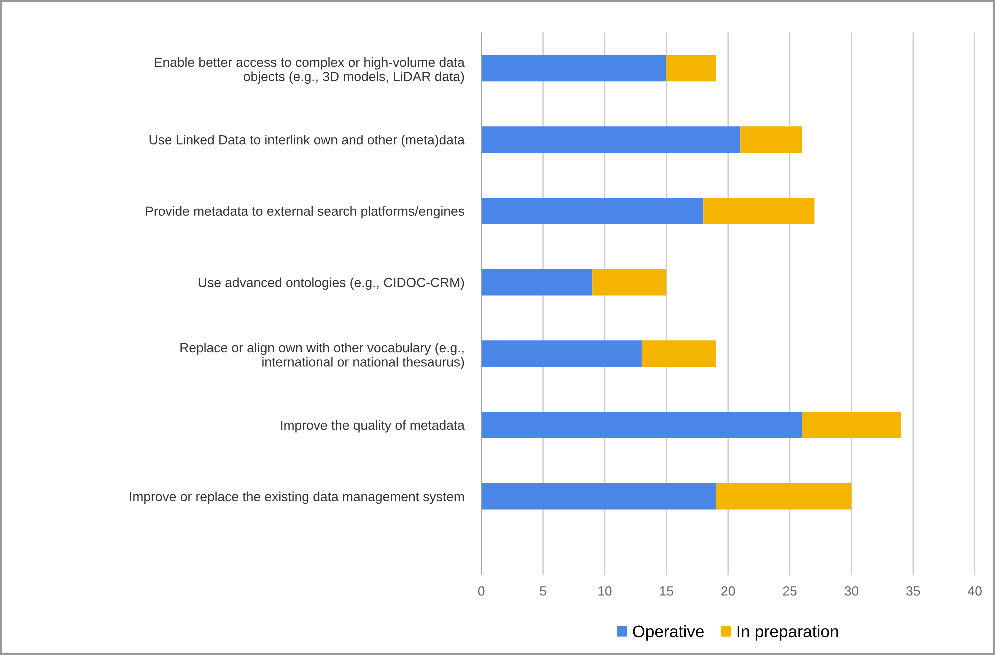 The width and height of the screenshot is (995, 655). Describe the element at coordinates (668, 633) in the screenshot. I see `legend-label: Operative` at that location.